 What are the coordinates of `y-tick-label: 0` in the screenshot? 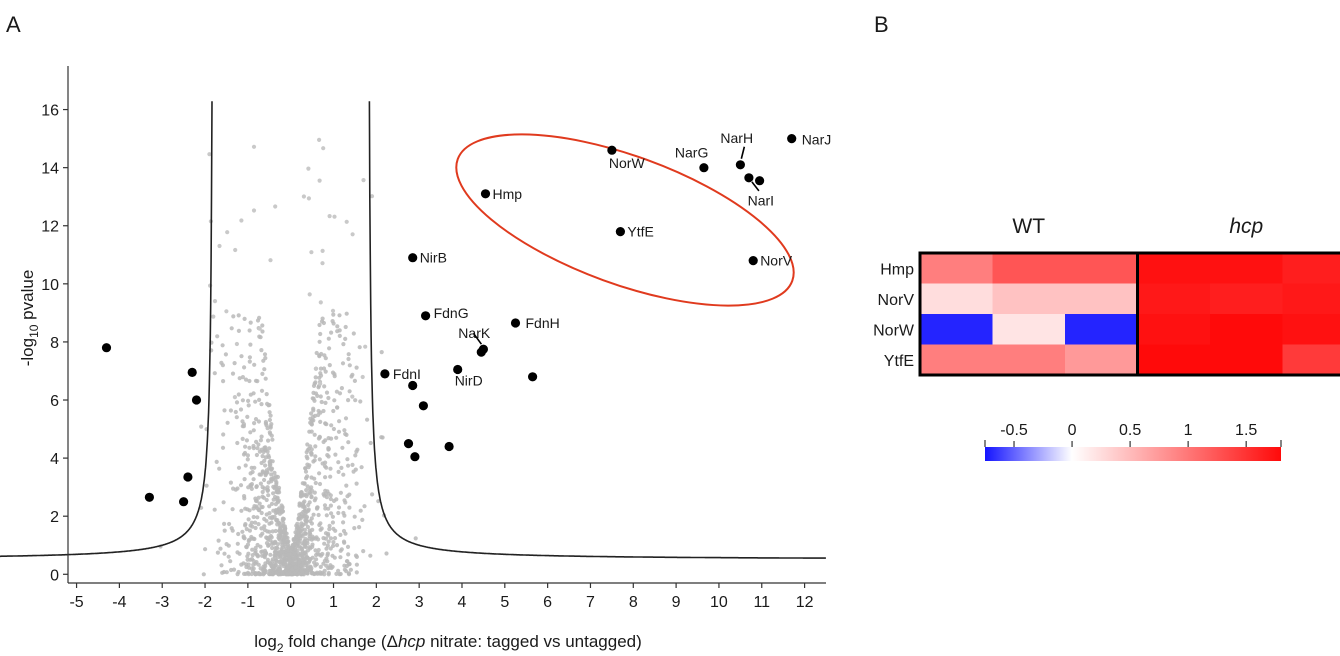 It's located at (54, 575).